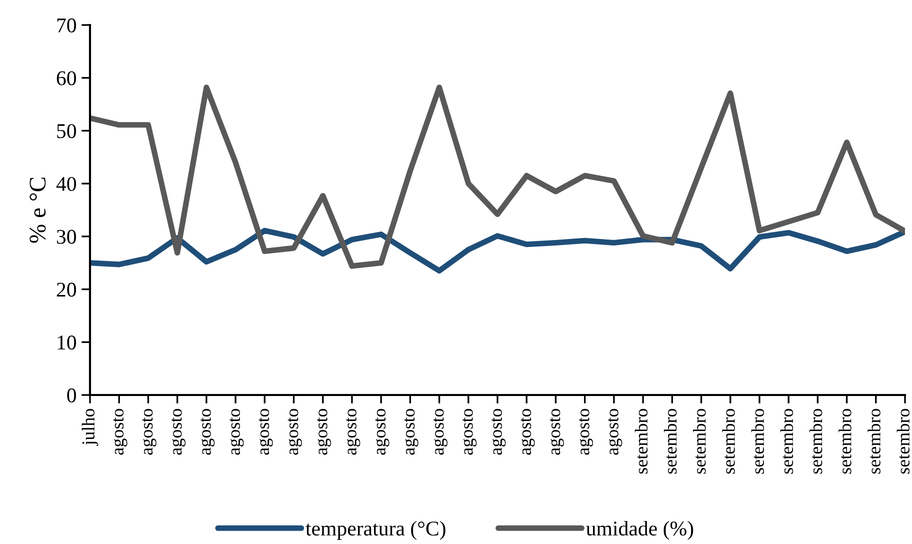 This screenshot has height=544, width=912. What do you see at coordinates (67, 343) in the screenshot?
I see `y-tick-label: 10` at bounding box center [67, 343].